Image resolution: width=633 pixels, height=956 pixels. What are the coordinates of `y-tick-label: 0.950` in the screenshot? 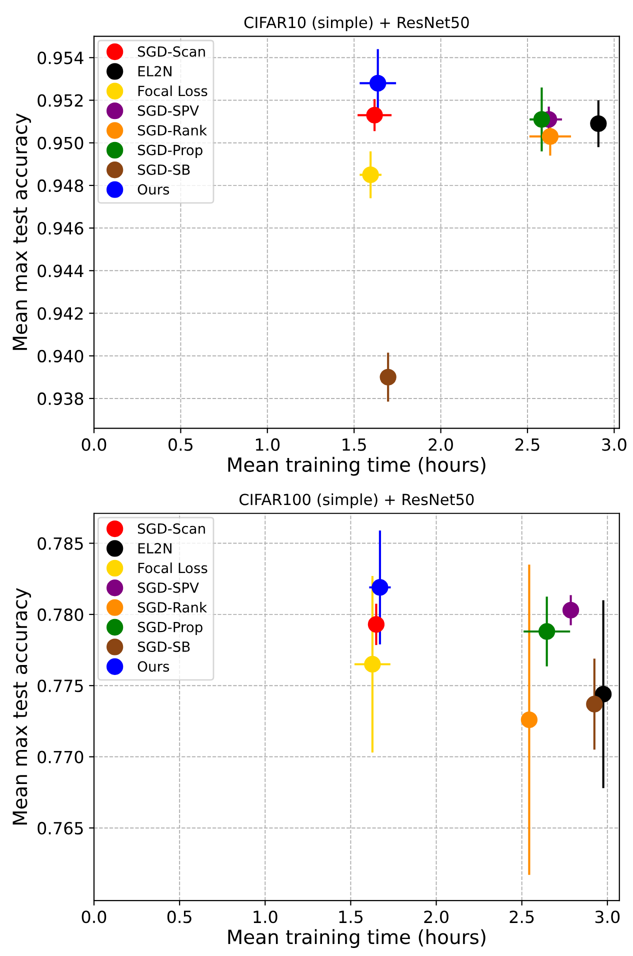 It's located at (61, 143).